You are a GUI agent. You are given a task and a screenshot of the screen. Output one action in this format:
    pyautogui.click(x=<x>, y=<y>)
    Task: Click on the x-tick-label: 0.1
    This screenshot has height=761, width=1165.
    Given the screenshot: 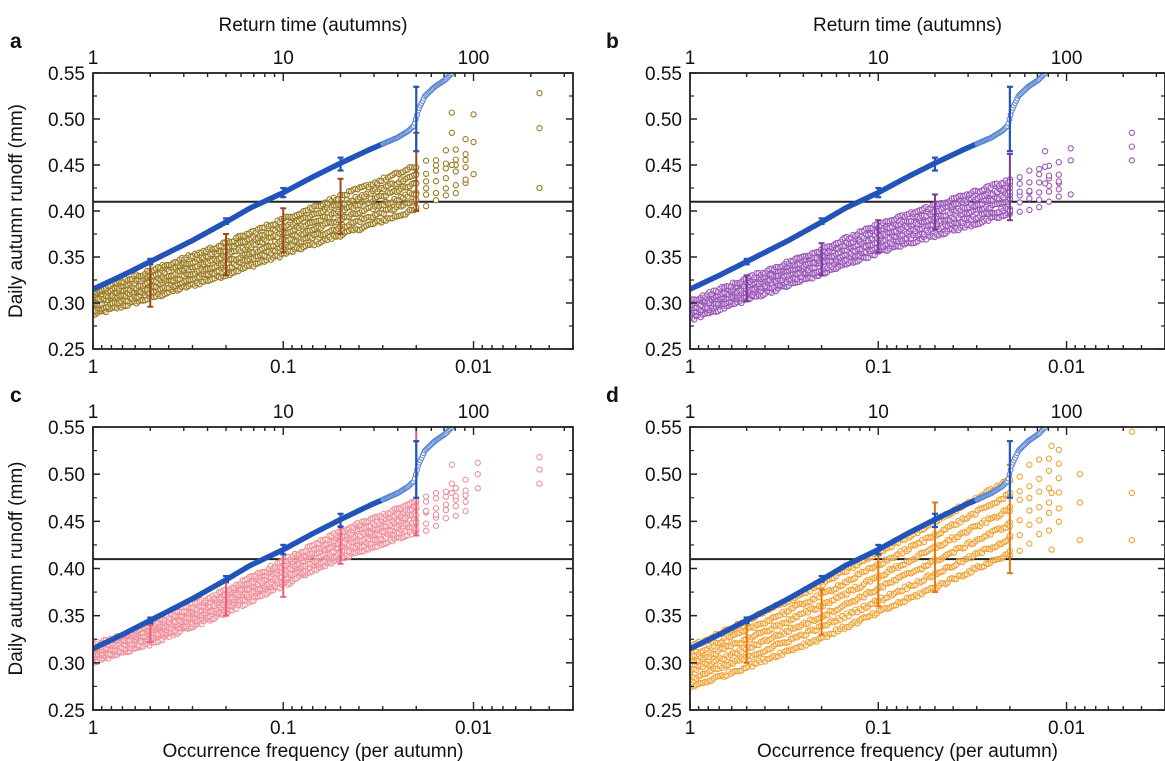 What is the action you would take?
    pyautogui.click(x=878, y=367)
    